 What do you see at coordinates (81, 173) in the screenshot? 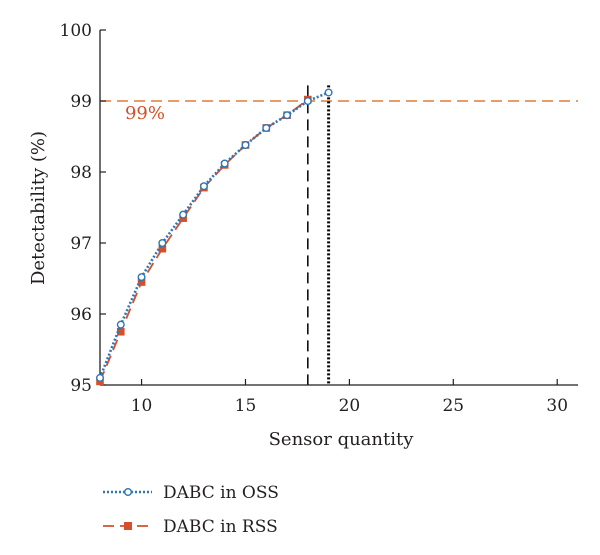
I see `y-tick-label: 98` at bounding box center [81, 173].